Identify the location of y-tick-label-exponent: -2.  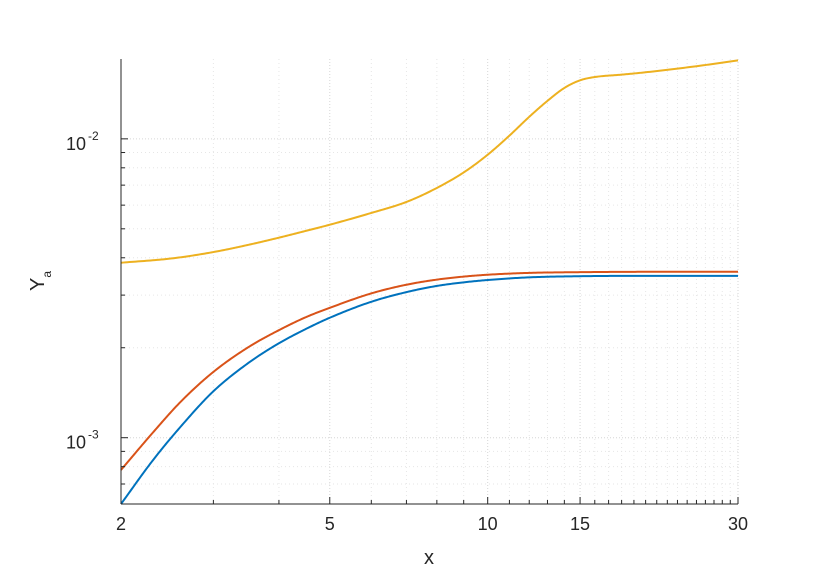
(93, 136).